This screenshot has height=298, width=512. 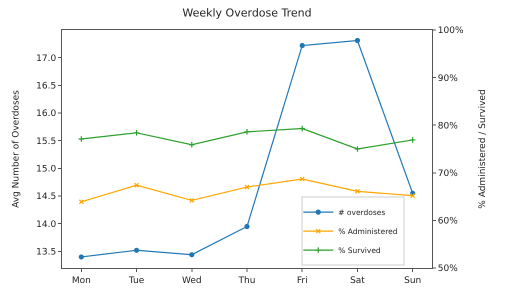 What do you see at coordinates (17, 149) in the screenshot?
I see `y-axis-title: Avg Number of Overdoses` at bounding box center [17, 149].